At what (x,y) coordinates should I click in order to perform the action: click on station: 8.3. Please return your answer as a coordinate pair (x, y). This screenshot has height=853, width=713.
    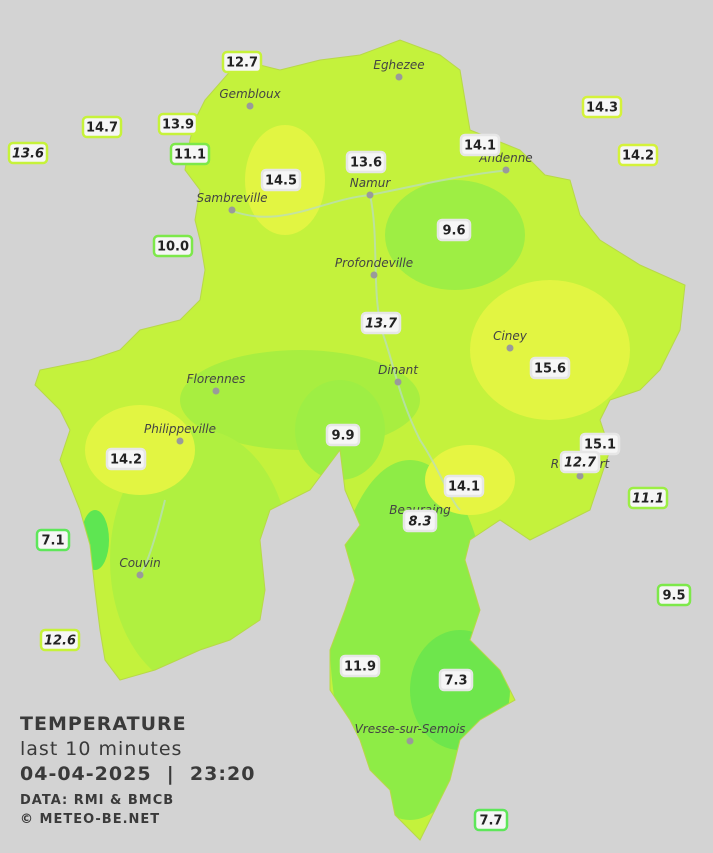
    Looking at the image, I should click on (420, 521).